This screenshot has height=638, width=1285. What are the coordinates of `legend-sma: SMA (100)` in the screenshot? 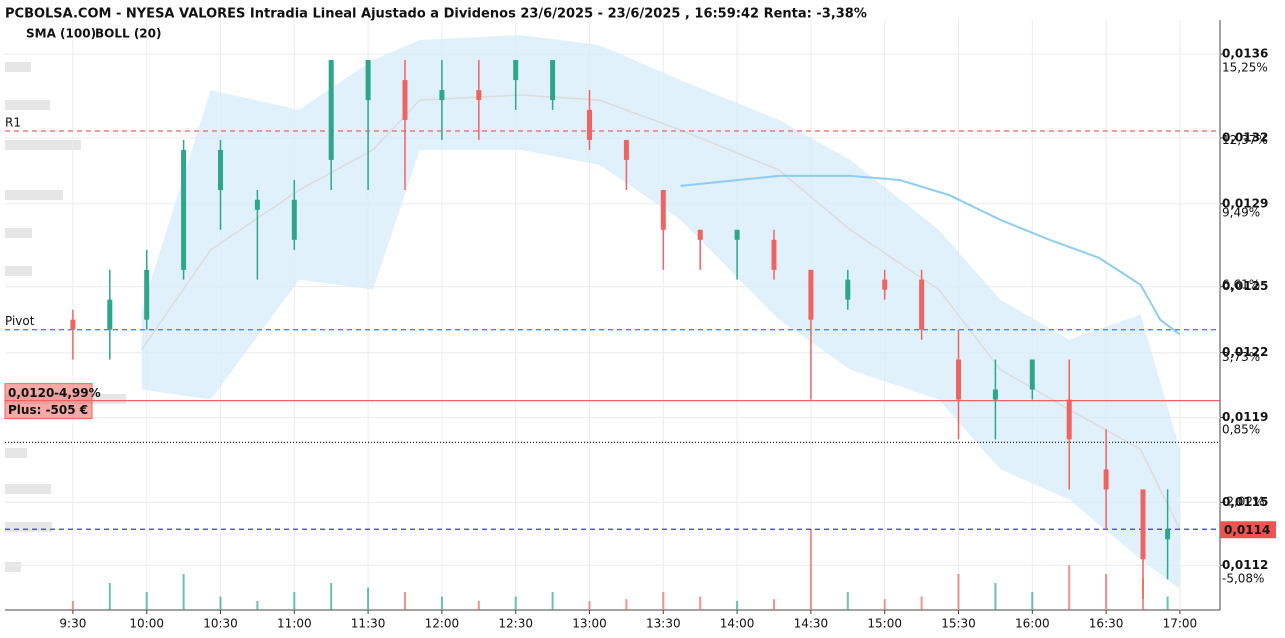 It's located at (61, 34).